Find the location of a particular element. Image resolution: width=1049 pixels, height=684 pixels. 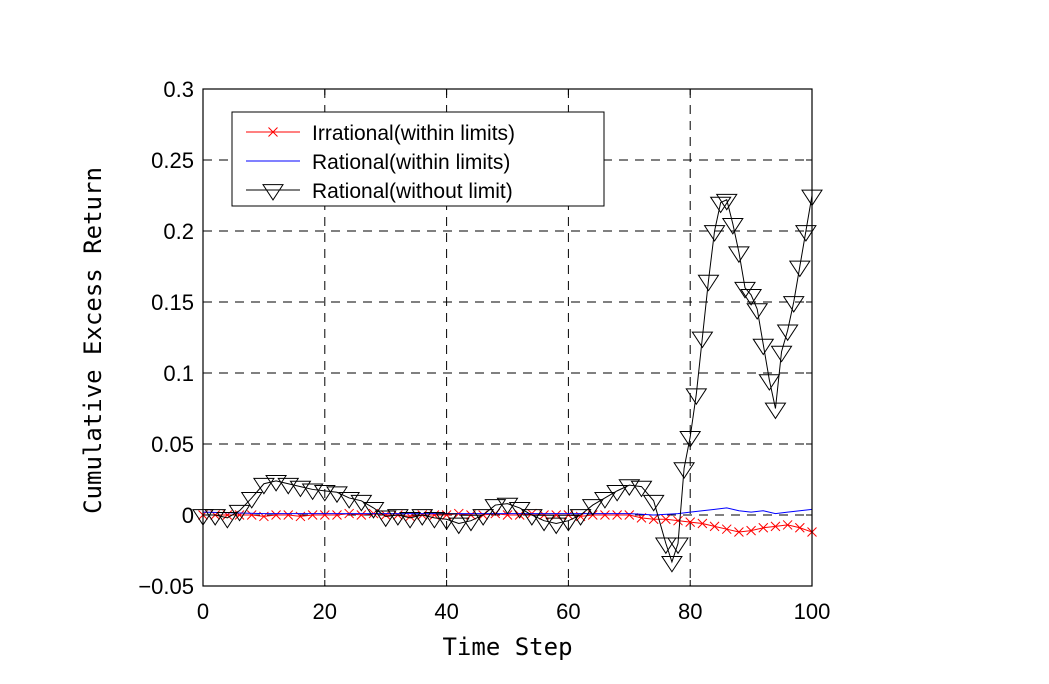

x-tick-label: 80 is located at coordinates (690, 611).